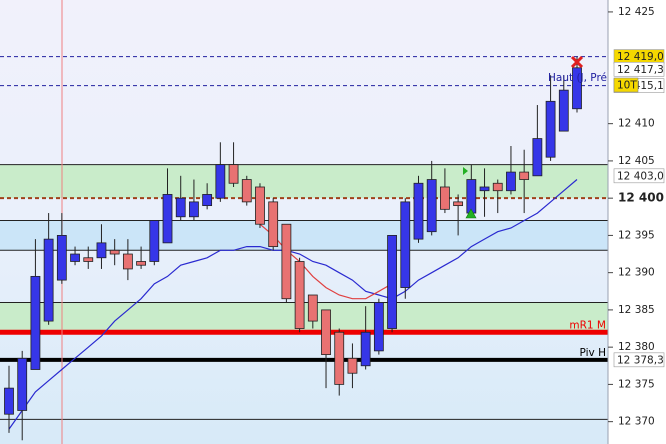 The width and height of the screenshot is (666, 444). Describe the element at coordinates (577, 62) in the screenshot. I see `cross-marker` at that location.